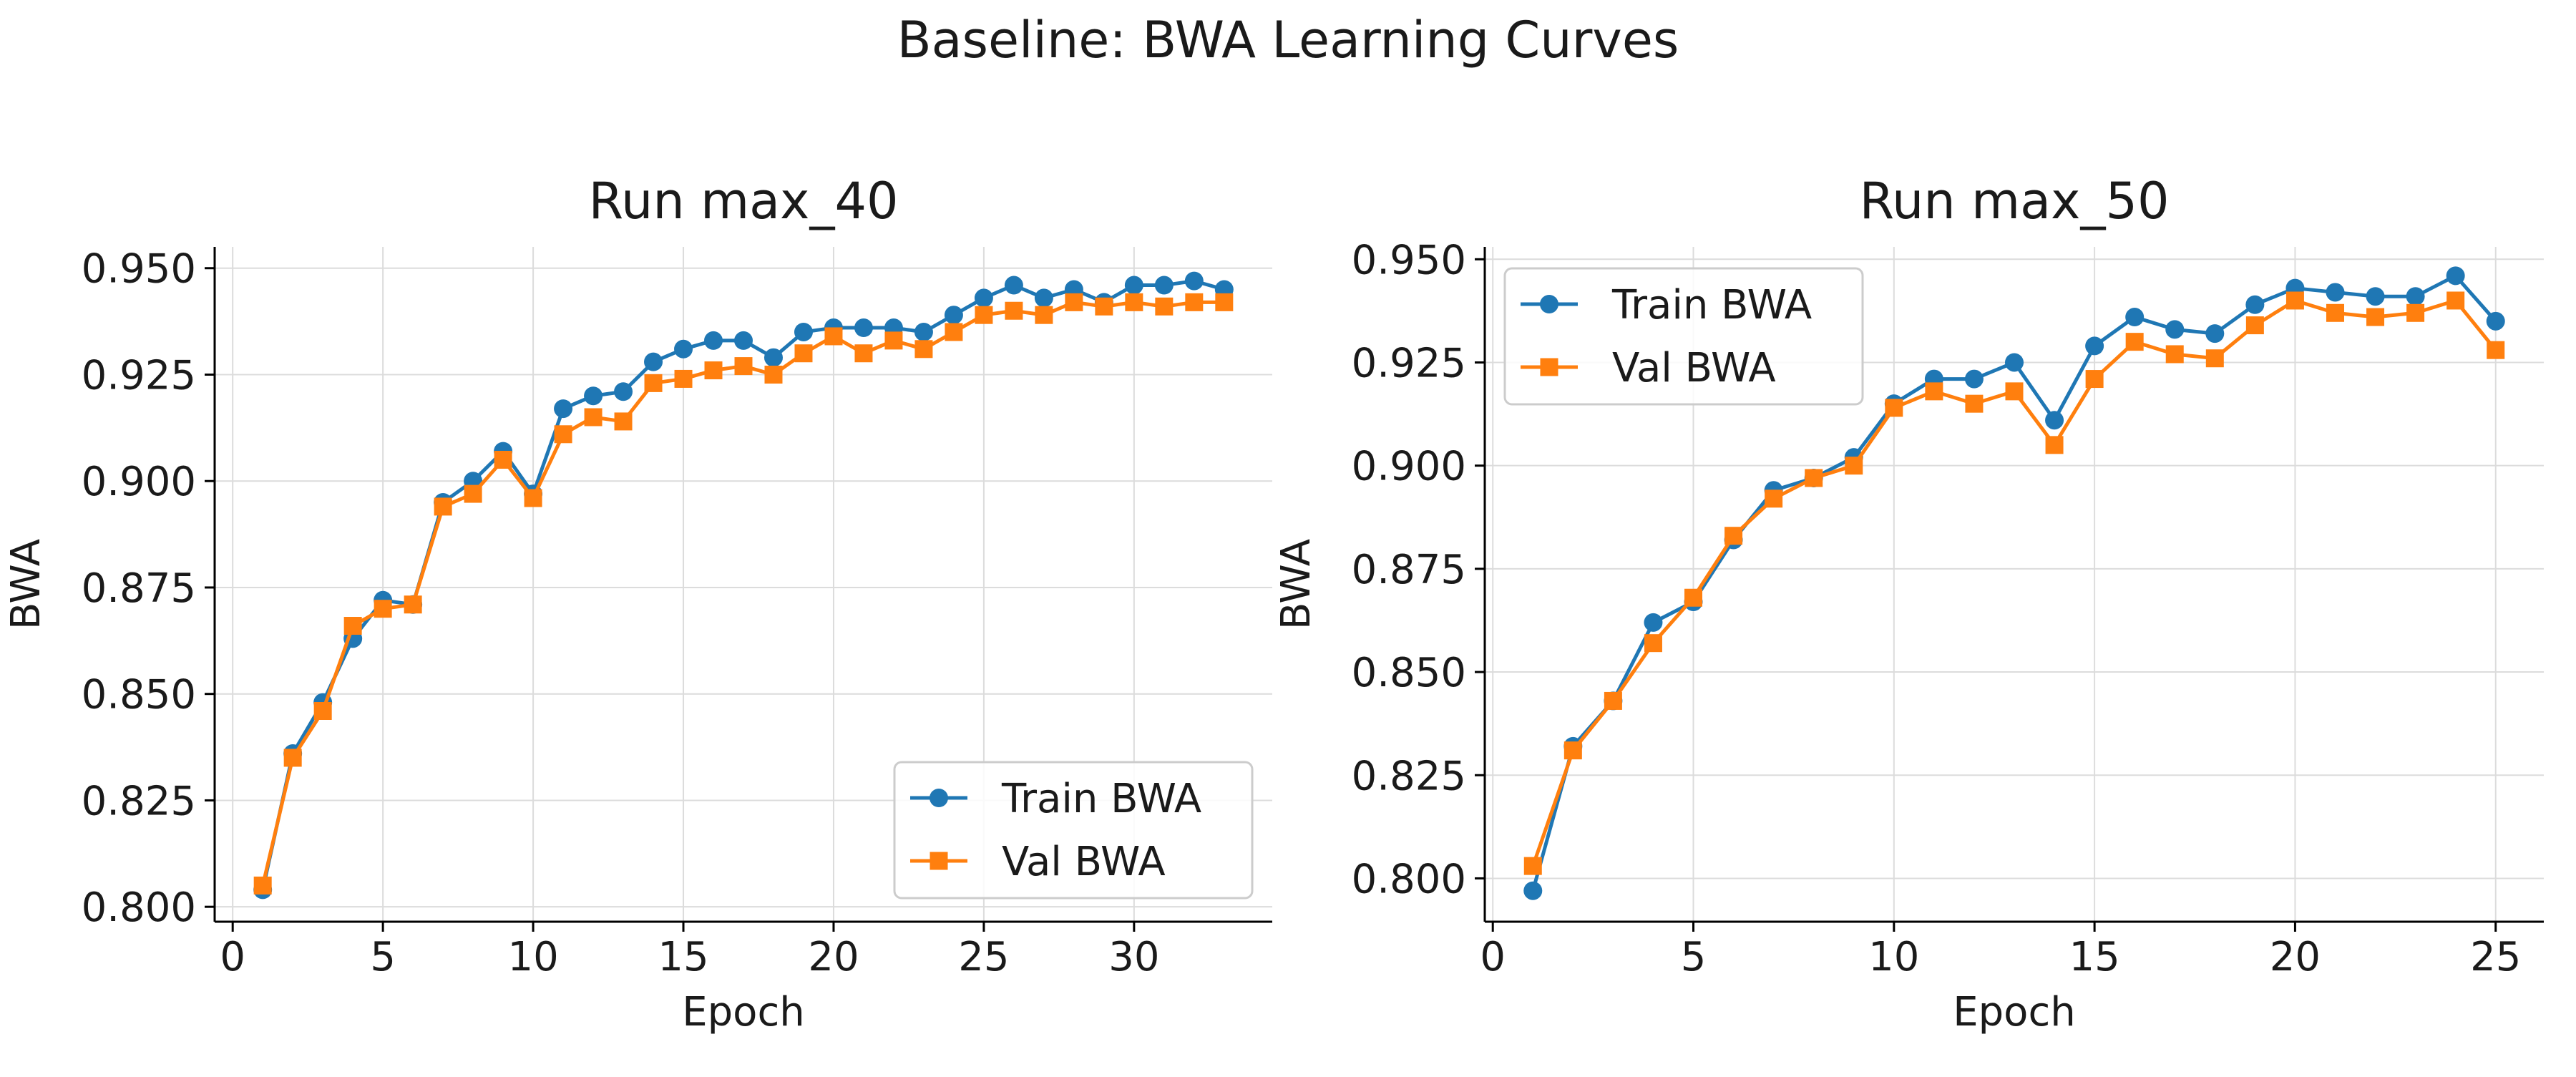 This screenshot has height=1077, width=2576. I want to click on y-tick-label: 0.875, so click(139, 588).